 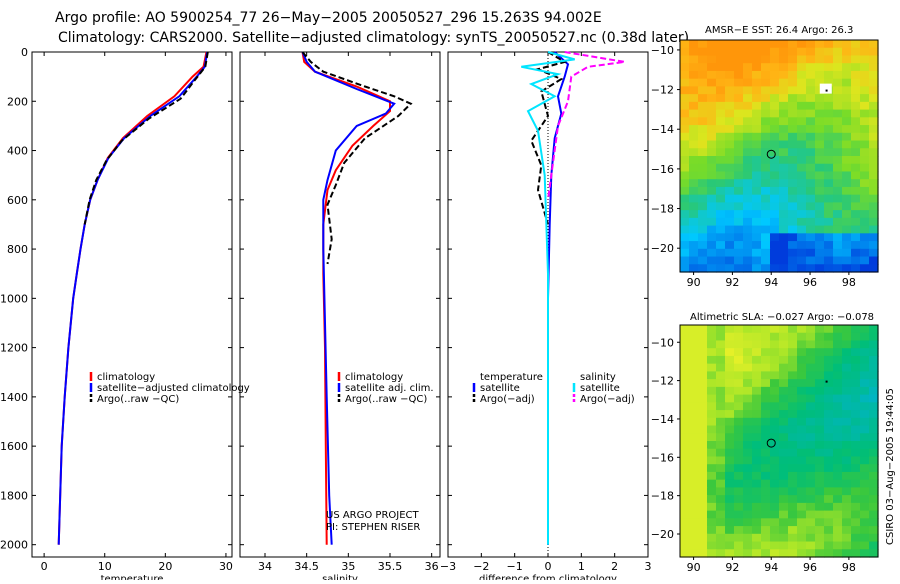 I want to click on sla-ytick-label: −12, so click(x=662, y=381).